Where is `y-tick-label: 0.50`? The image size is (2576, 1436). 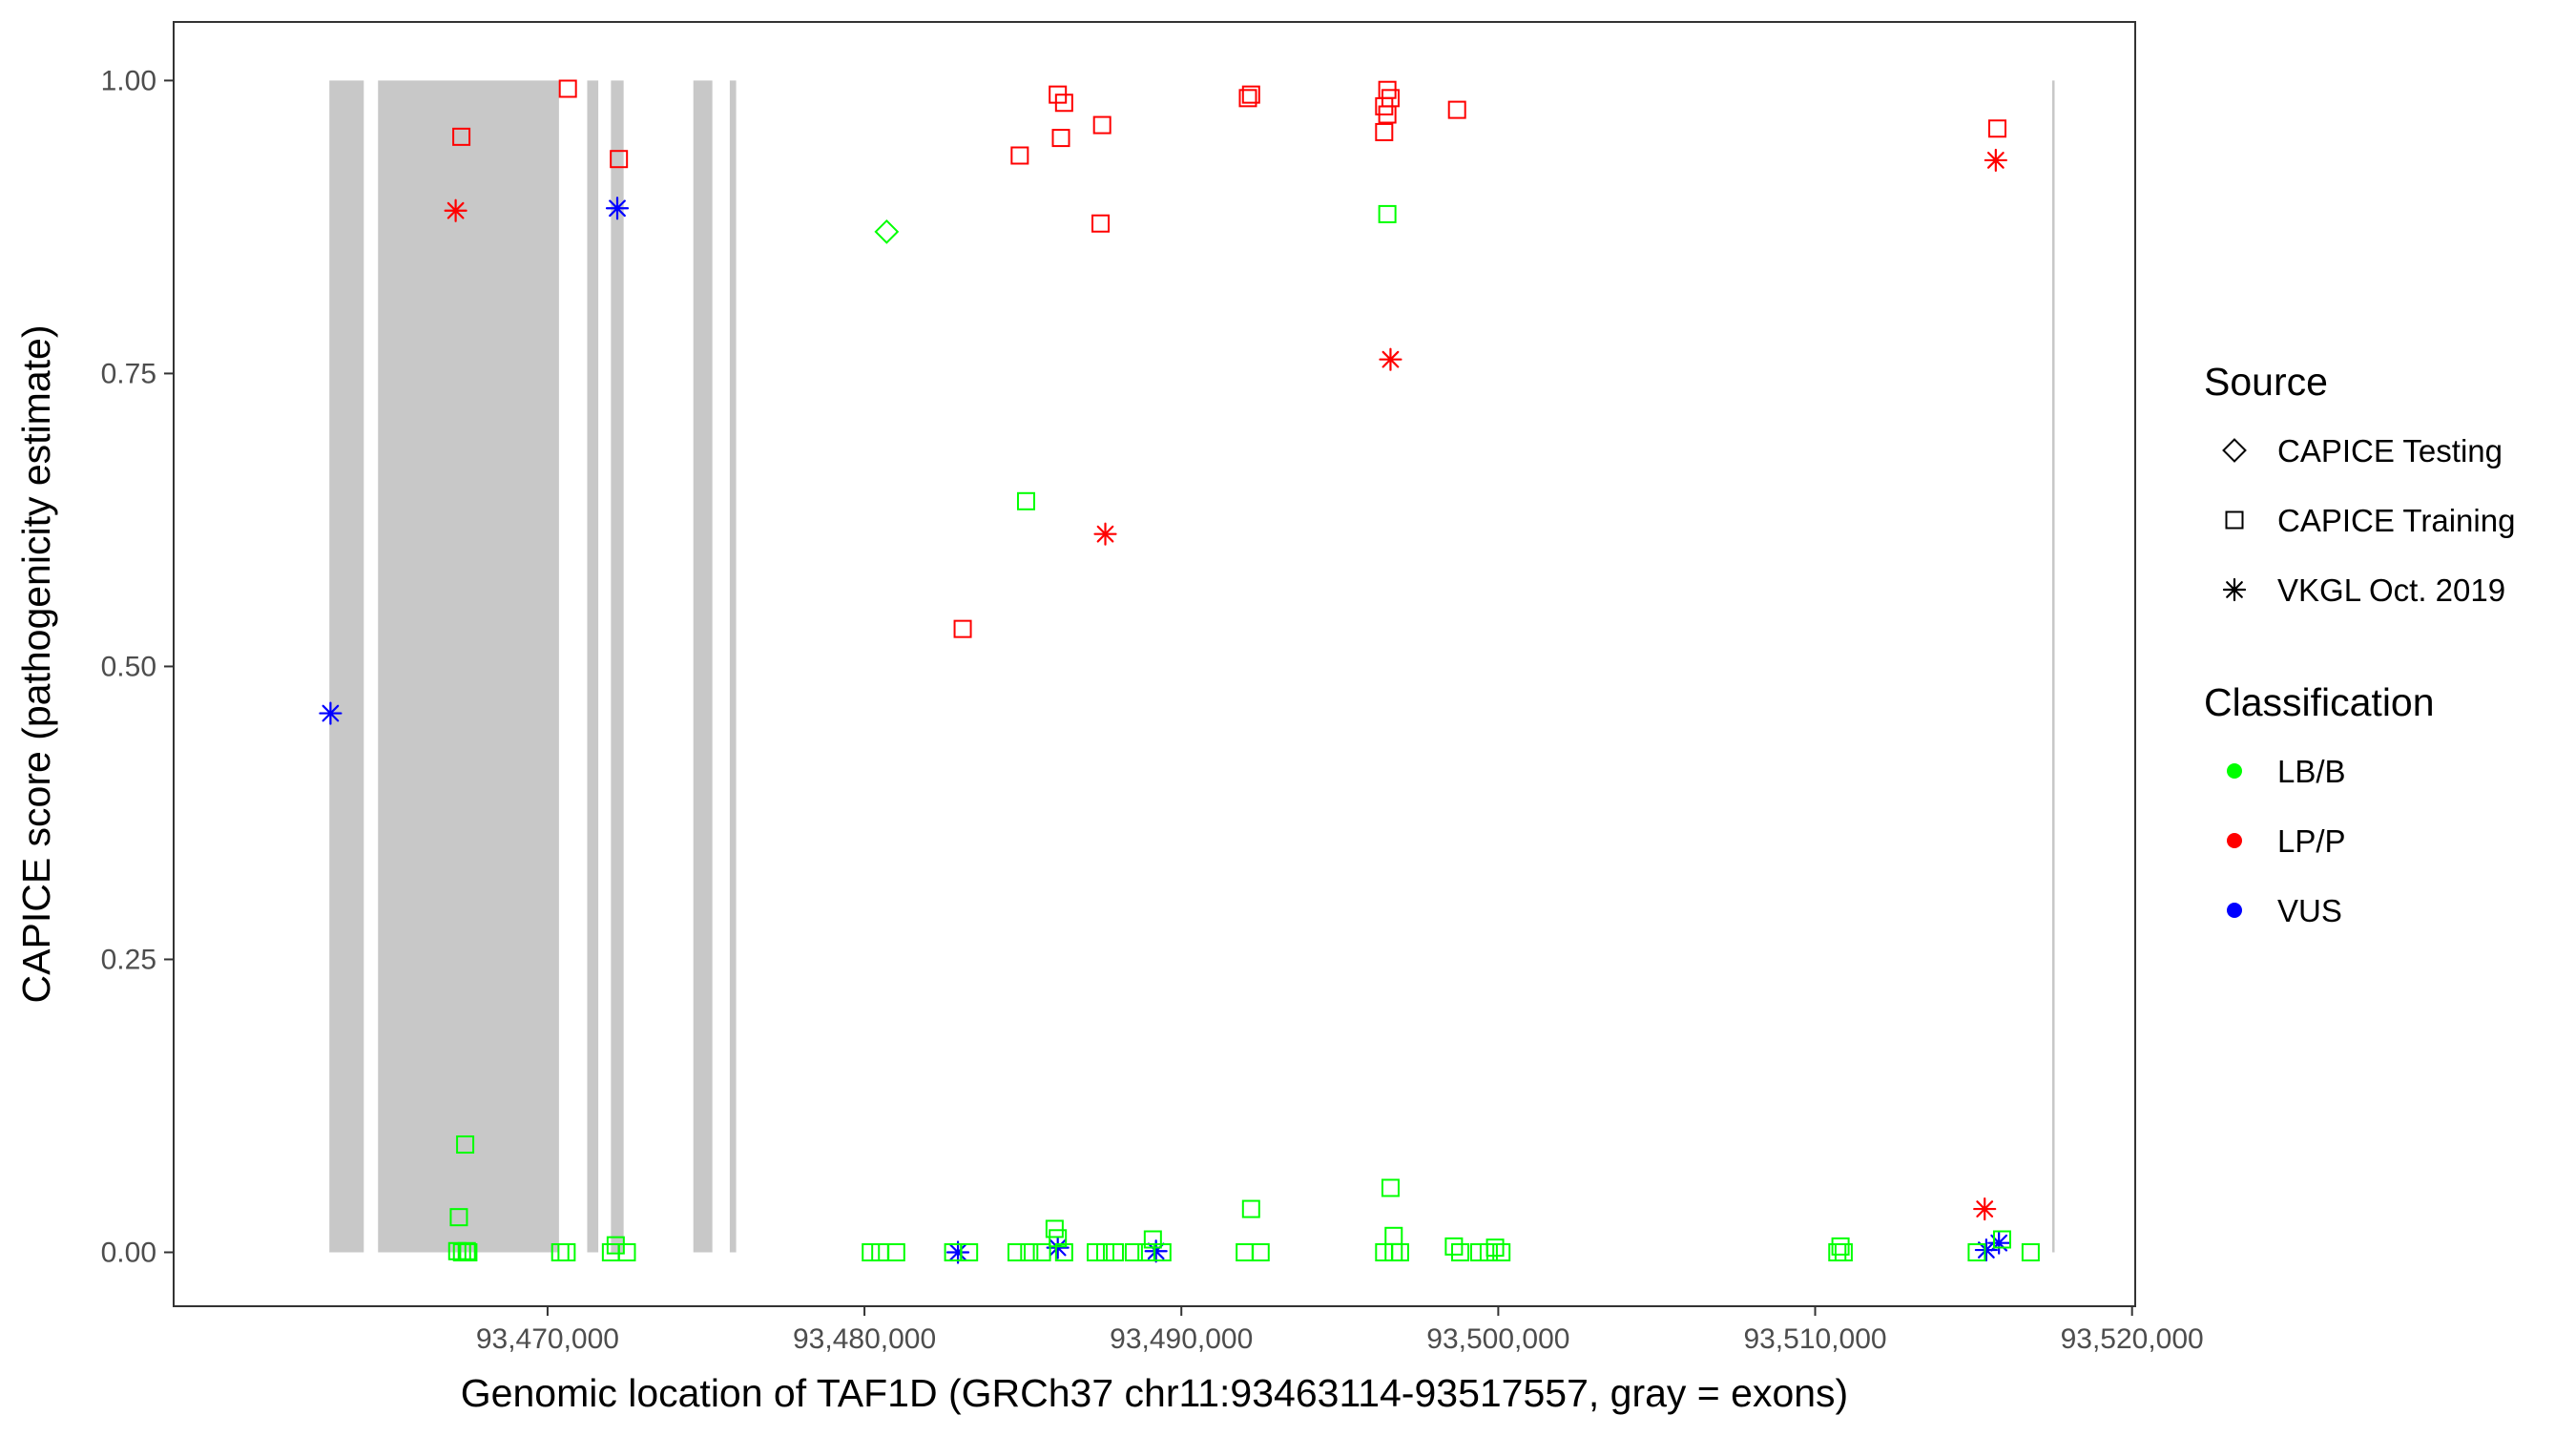 y-tick-label: 0.50 is located at coordinates (128, 666).